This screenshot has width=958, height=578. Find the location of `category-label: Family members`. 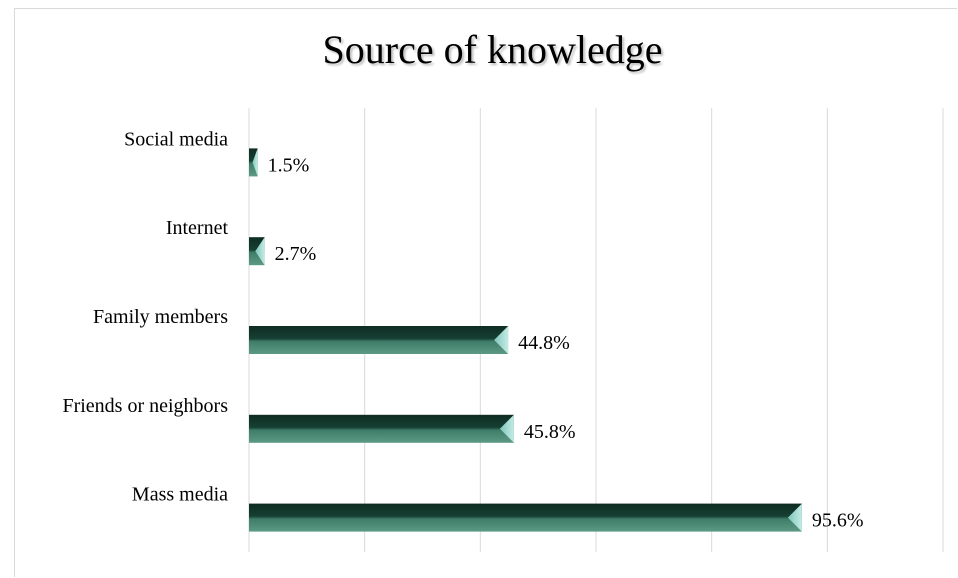

category-label: Family members is located at coordinates (160, 317).